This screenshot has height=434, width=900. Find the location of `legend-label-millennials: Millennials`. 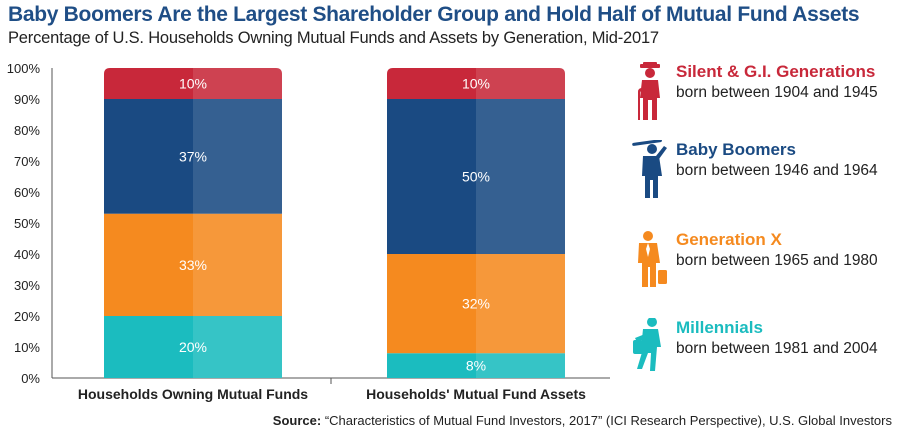

legend-label-millennials: Millennials is located at coordinates (719, 327).